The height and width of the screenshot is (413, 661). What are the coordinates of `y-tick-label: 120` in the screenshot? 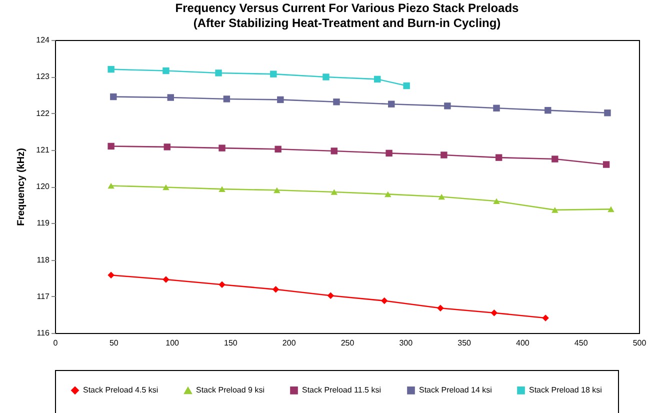 It's located at (43, 186).